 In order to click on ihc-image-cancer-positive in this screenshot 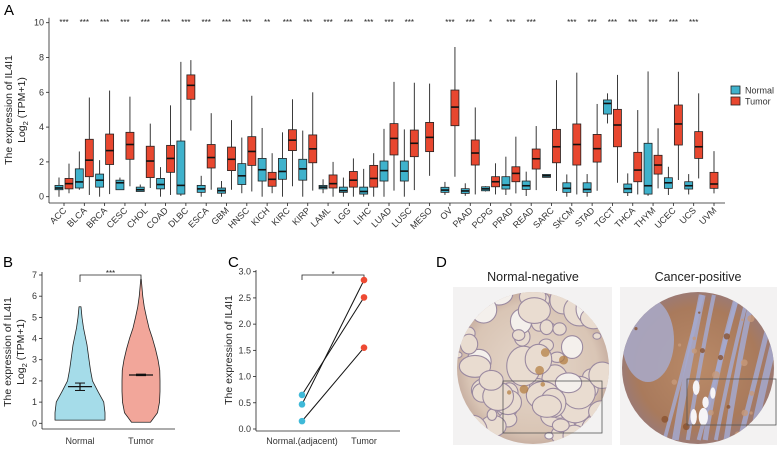, I will do `click(698, 366)`.